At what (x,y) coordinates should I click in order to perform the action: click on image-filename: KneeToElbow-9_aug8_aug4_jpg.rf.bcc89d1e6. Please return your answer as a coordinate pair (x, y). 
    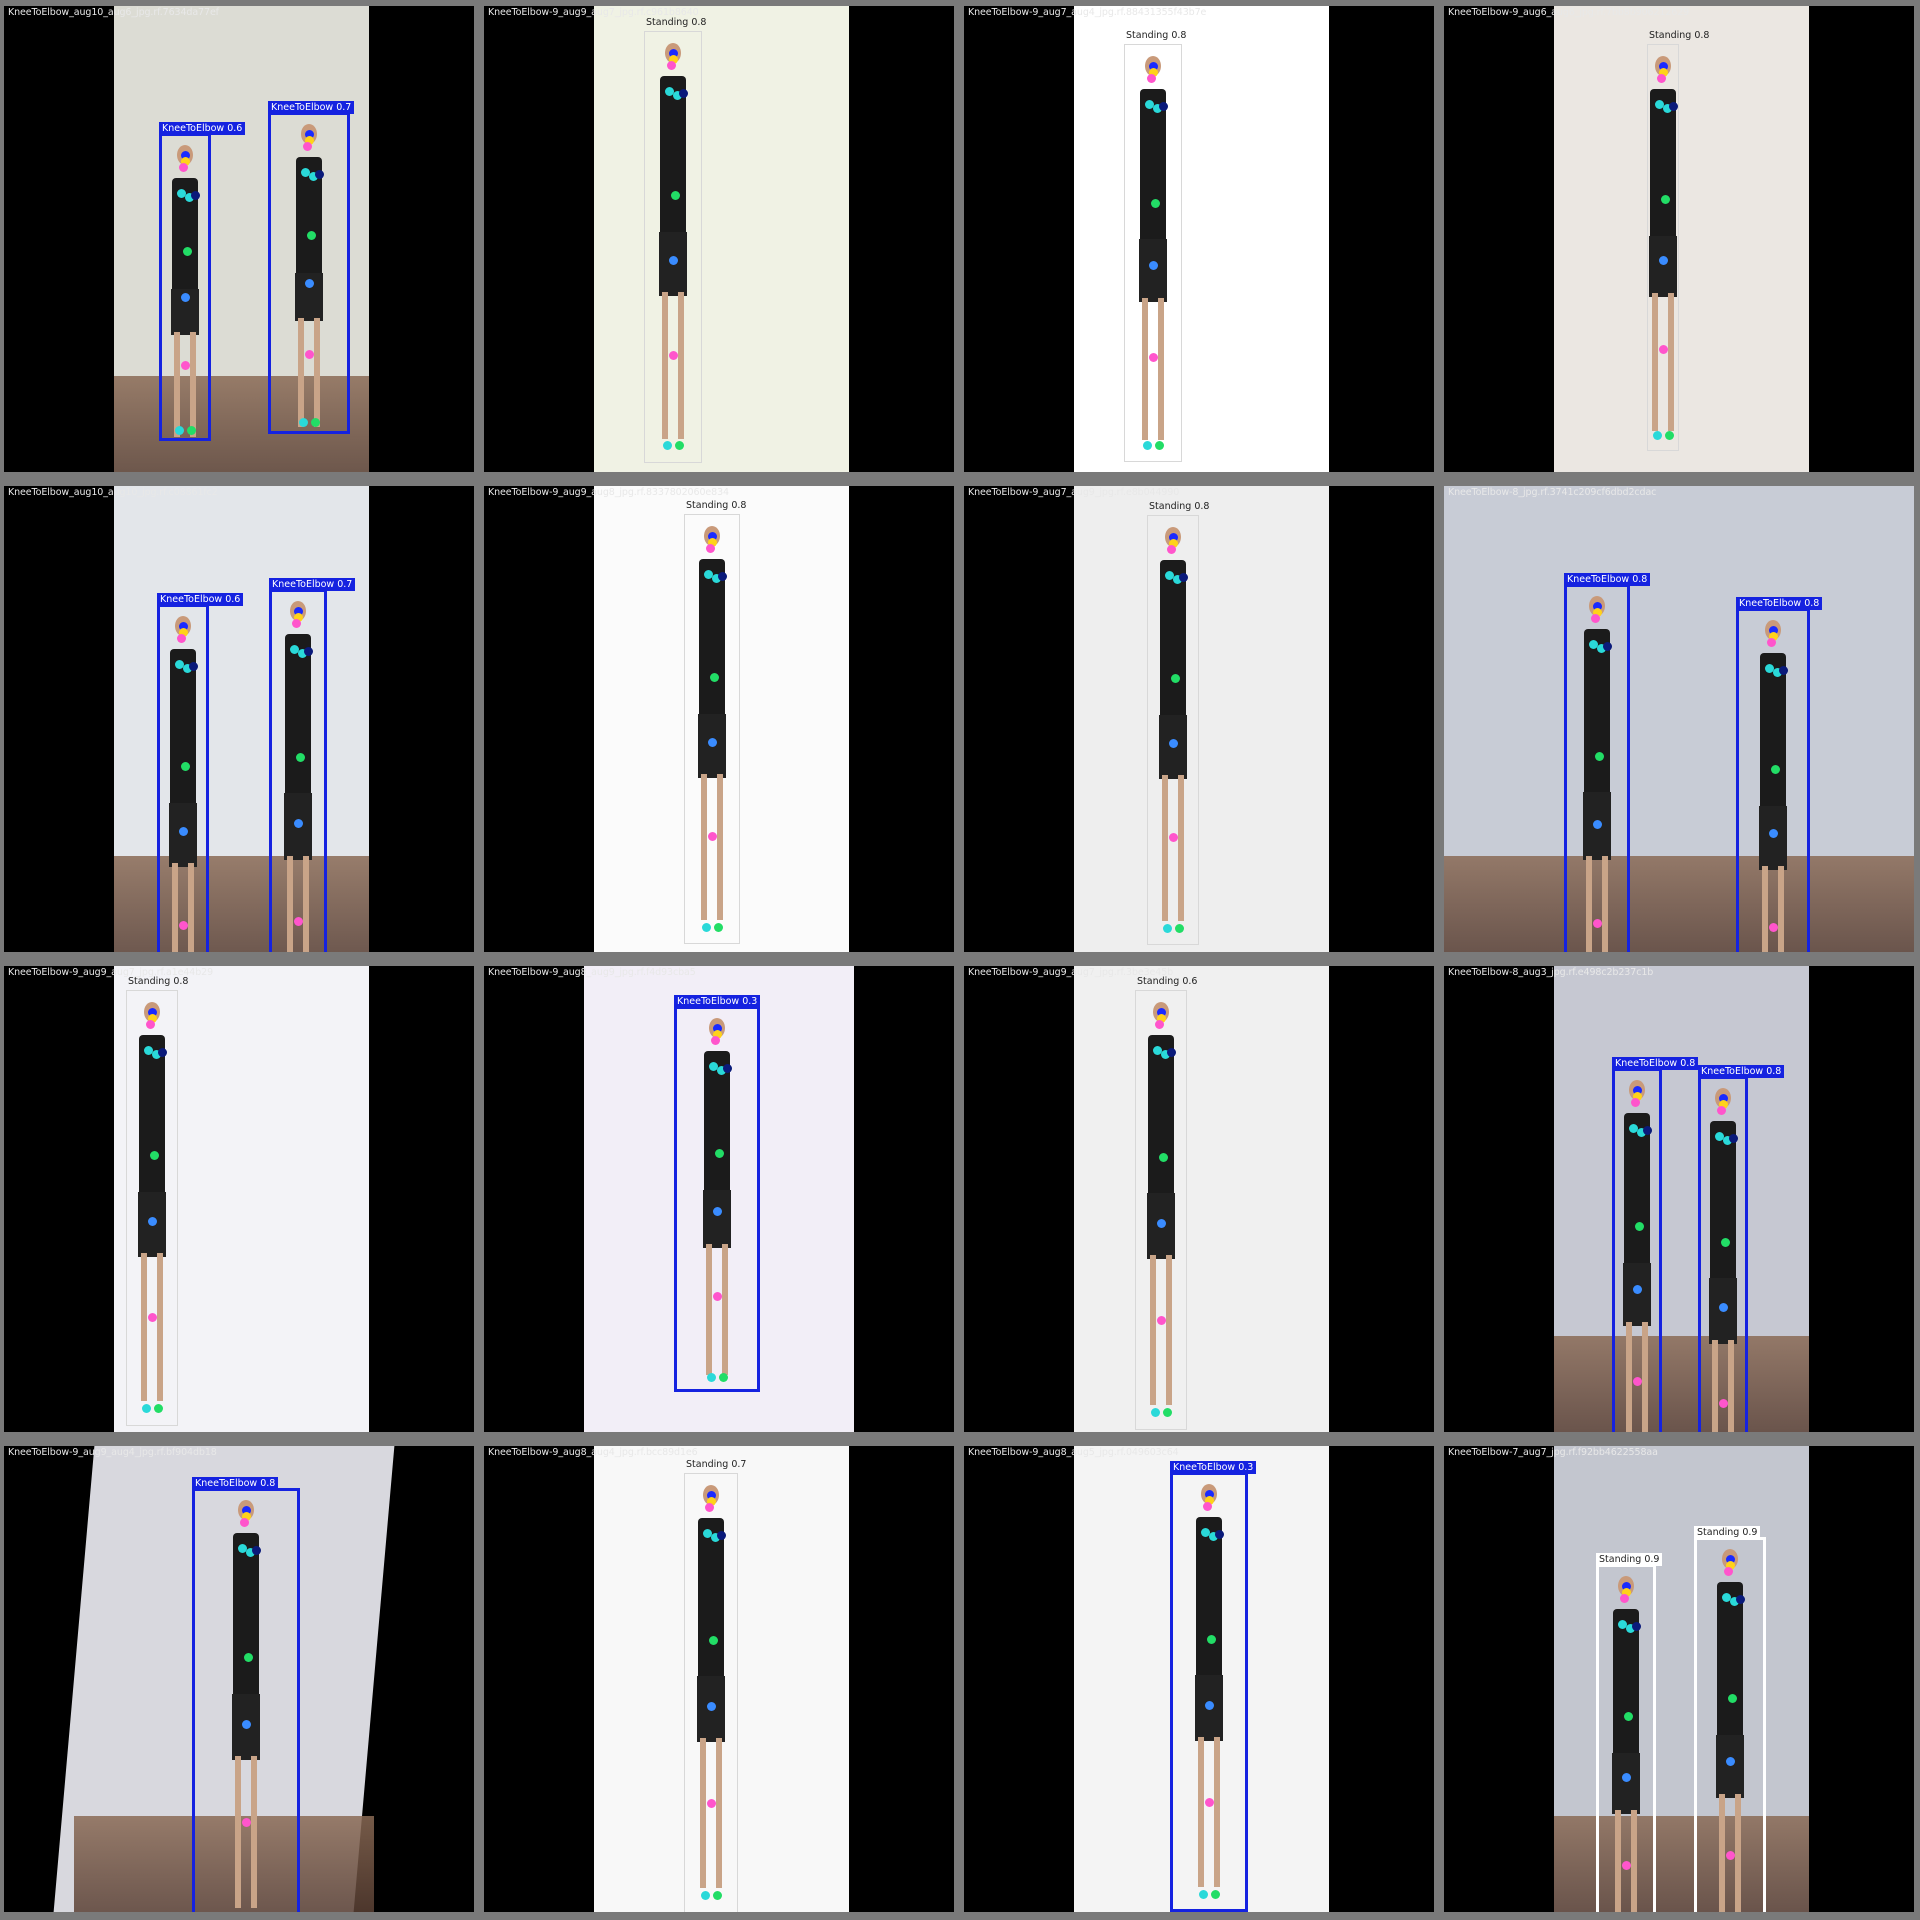
    Looking at the image, I should click on (593, 1452).